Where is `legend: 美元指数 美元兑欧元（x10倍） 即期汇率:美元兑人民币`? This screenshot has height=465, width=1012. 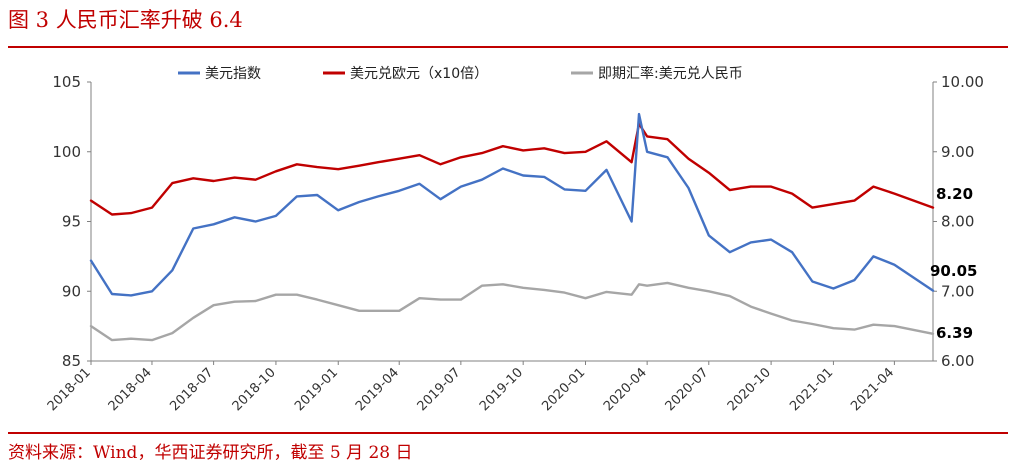
legend: 美元指数 美元兑欧元（x10倍） 即期汇率:美元兑人民币 is located at coordinates (460, 73).